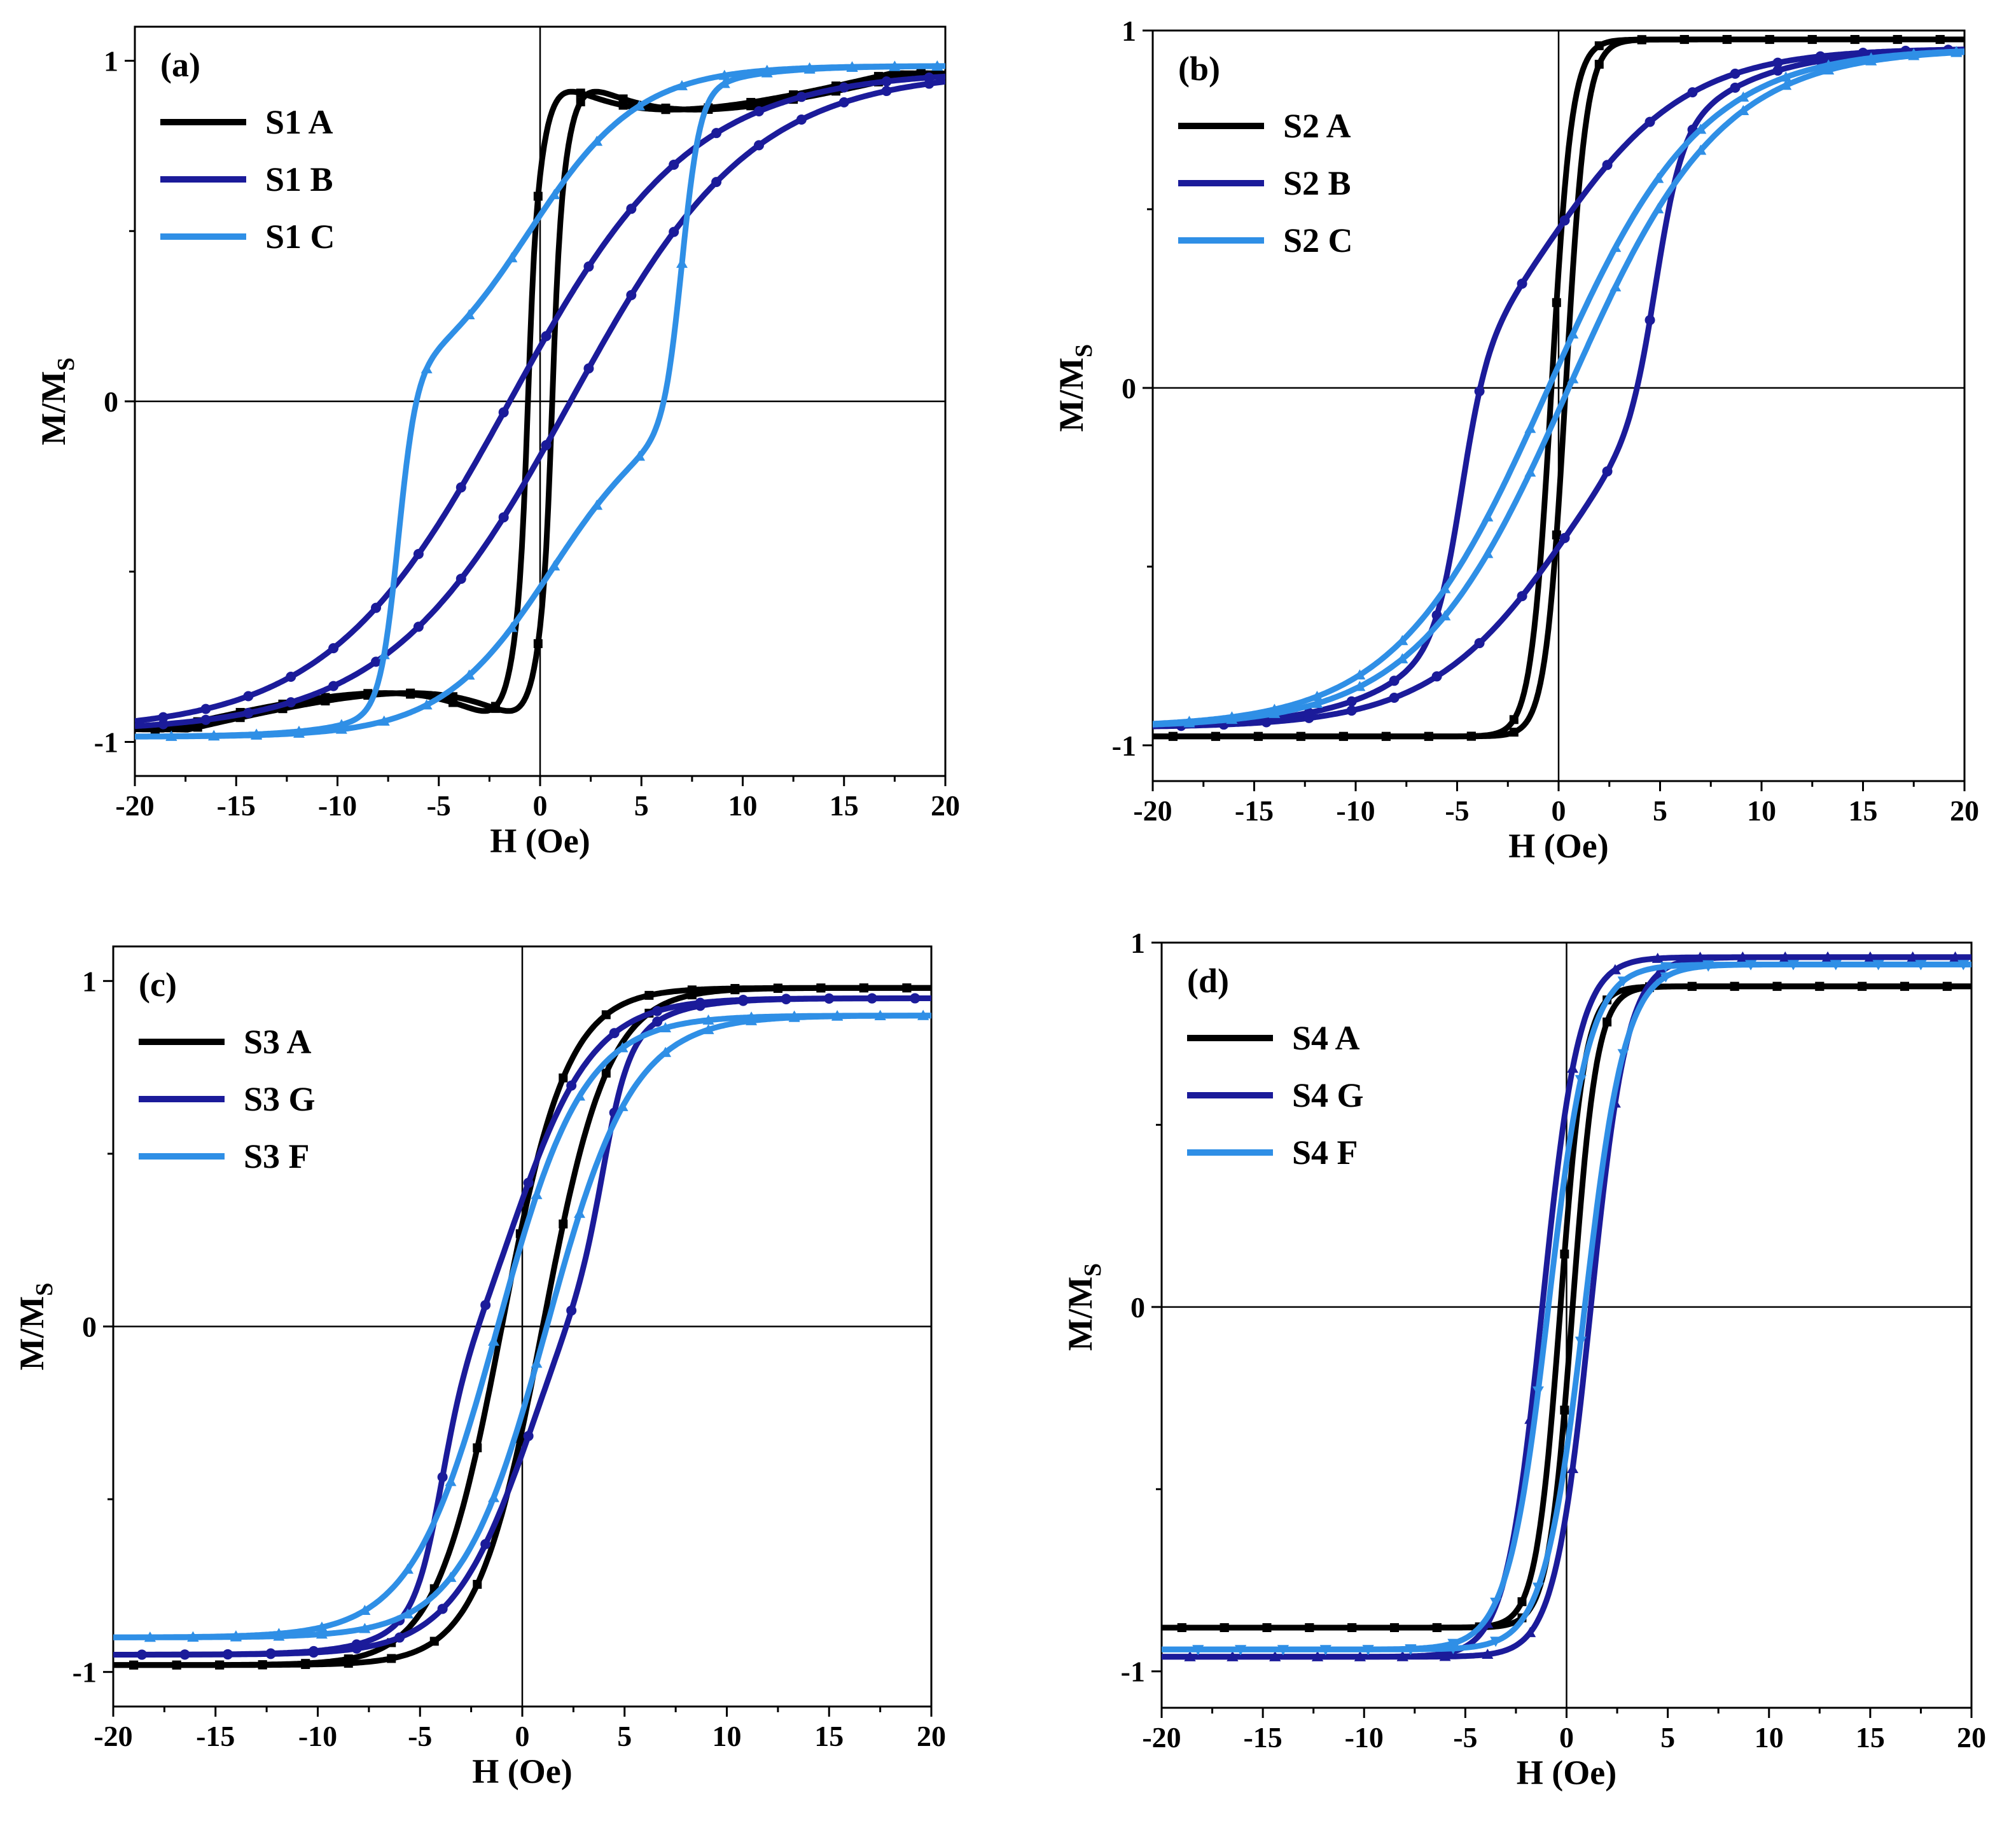 The image size is (2016, 1835). I want to click on x-axis-label: H (Oe), so click(522, 1771).